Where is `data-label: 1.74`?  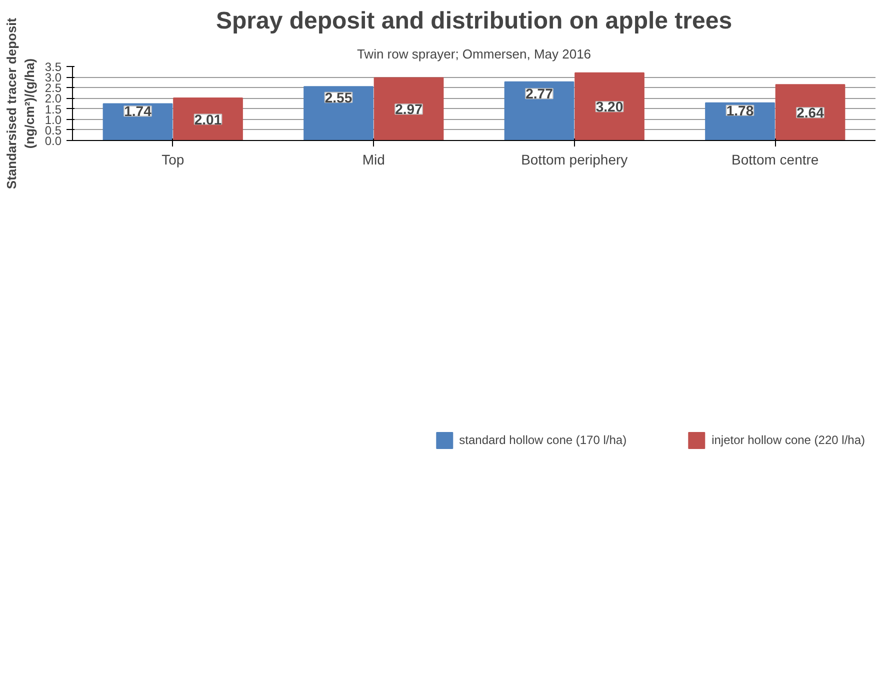
data-label: 1.74 is located at coordinates (138, 111).